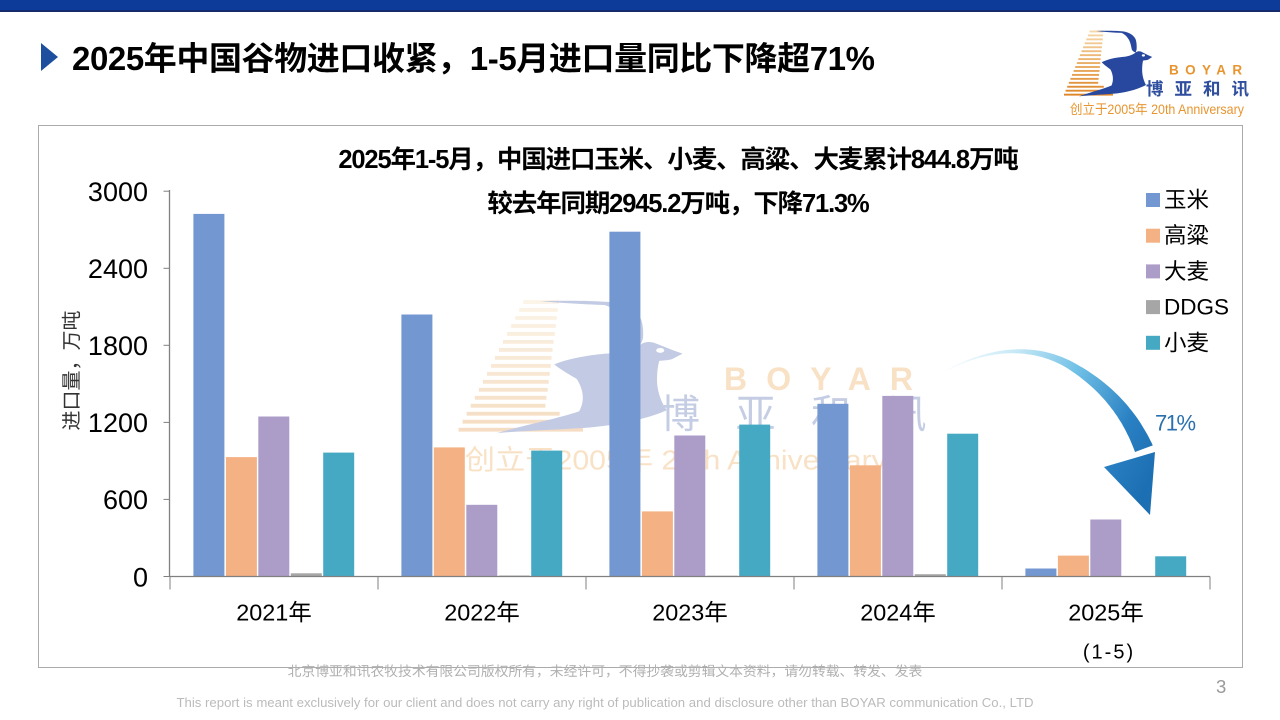 The width and height of the screenshot is (1280, 720). Describe the element at coordinates (1175, 423) in the screenshot. I see `svg-text: 71%` at that location.